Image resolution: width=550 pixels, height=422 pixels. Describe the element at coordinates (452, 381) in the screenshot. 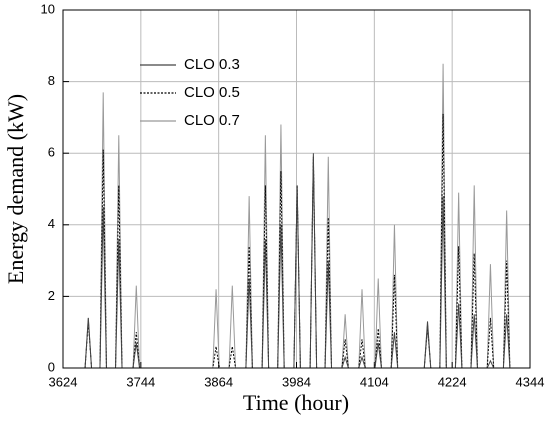

I see `x-tick-label: 4224` at that location.